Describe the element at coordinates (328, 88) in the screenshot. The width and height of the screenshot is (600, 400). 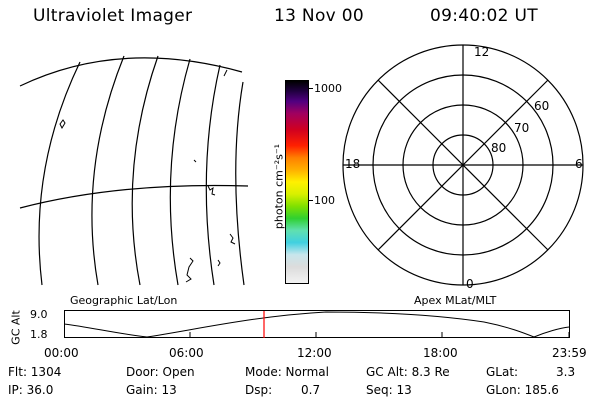
I see `colorbar-tick-1000: 1000` at that location.